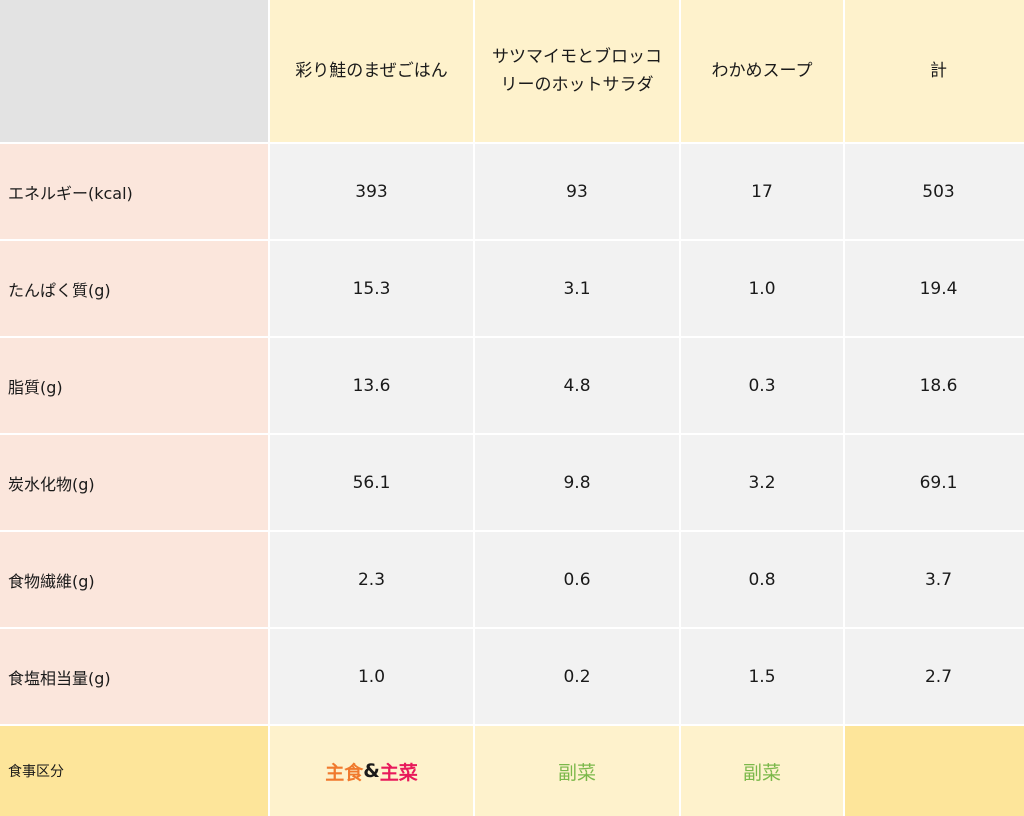  I want to click on column-header-total: 計, so click(934, 71).